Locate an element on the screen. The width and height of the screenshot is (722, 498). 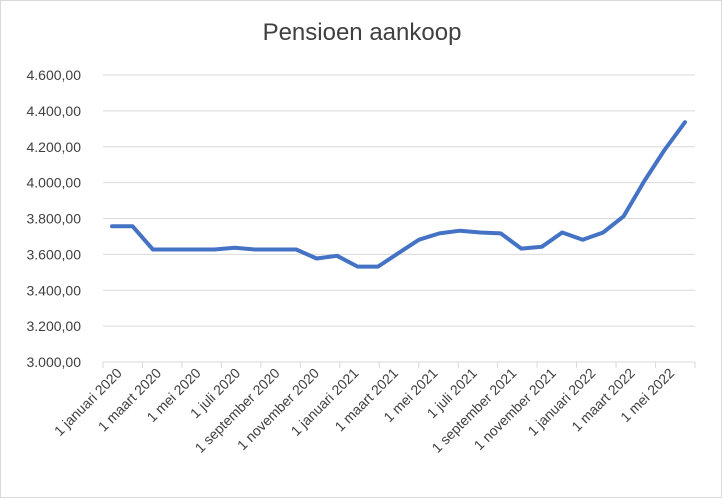
x-tick-label: 1 januari 2020 is located at coordinates (88, 402).